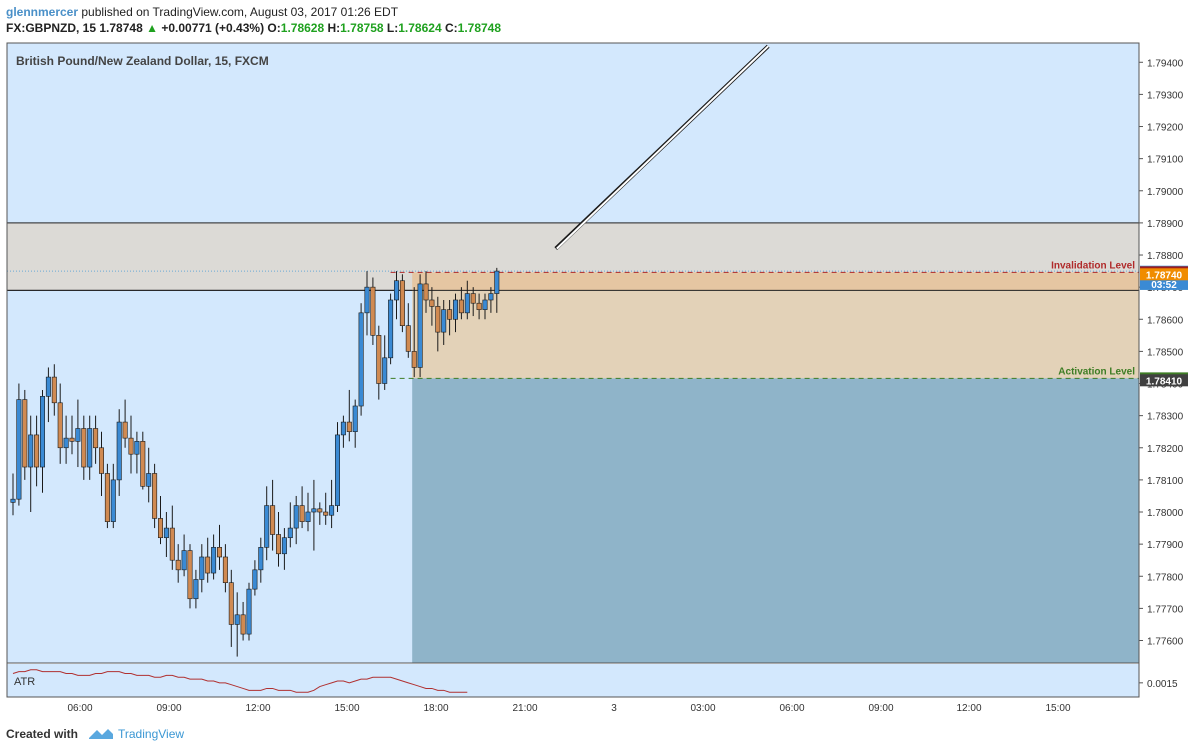 This screenshot has height=752, width=1199. Describe the element at coordinates (1165, 320) in the screenshot. I see `y-tick-label: 1.78600` at that location.